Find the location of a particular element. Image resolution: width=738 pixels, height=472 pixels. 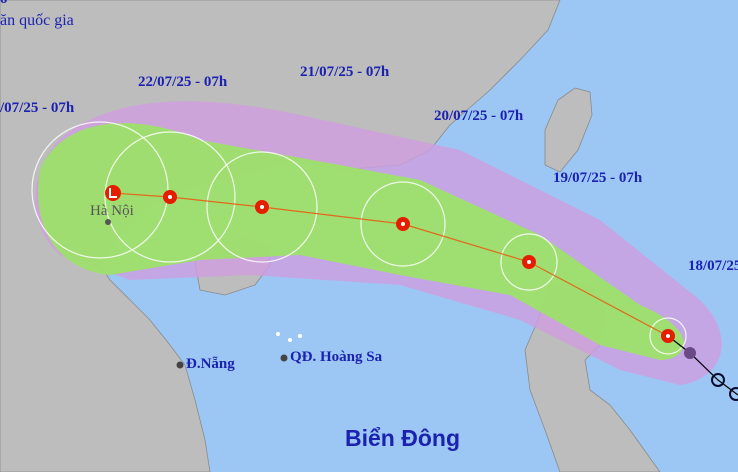

current-storm-icon is located at coordinates (690, 353).